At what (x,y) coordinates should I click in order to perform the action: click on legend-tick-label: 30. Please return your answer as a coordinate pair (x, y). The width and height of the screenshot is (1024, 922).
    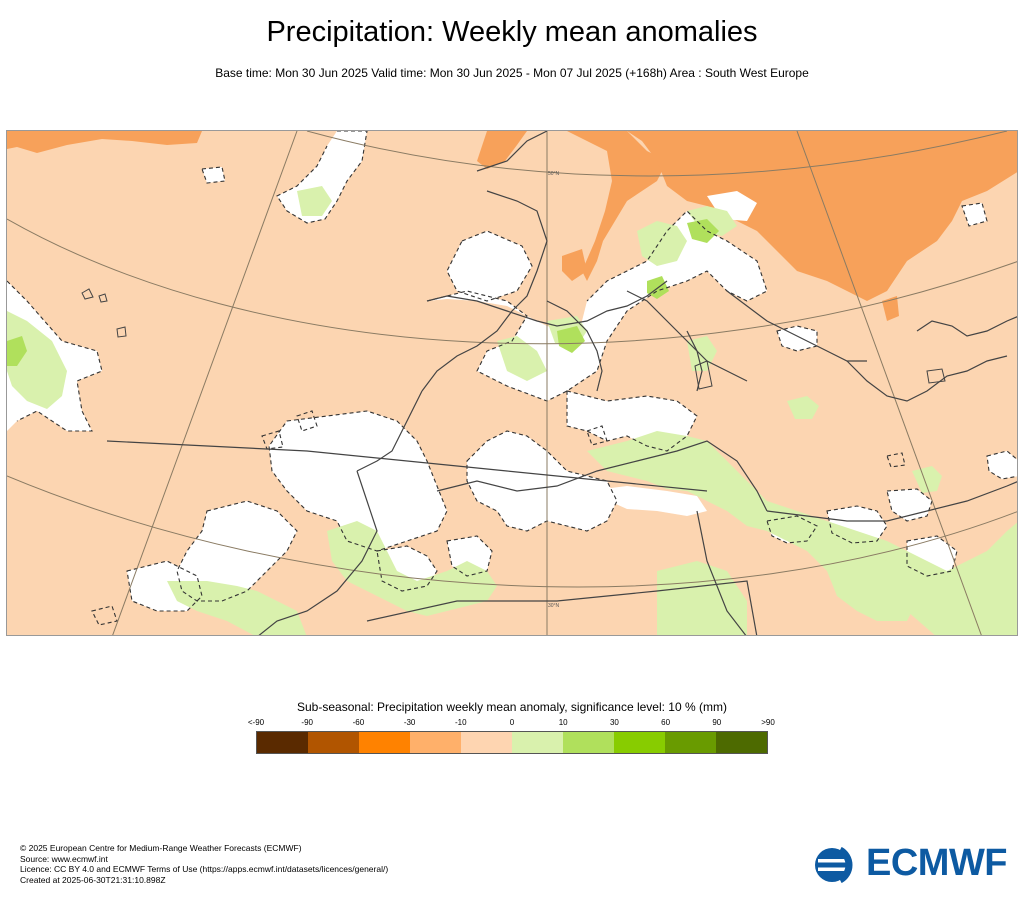
    Looking at the image, I should click on (614, 722).